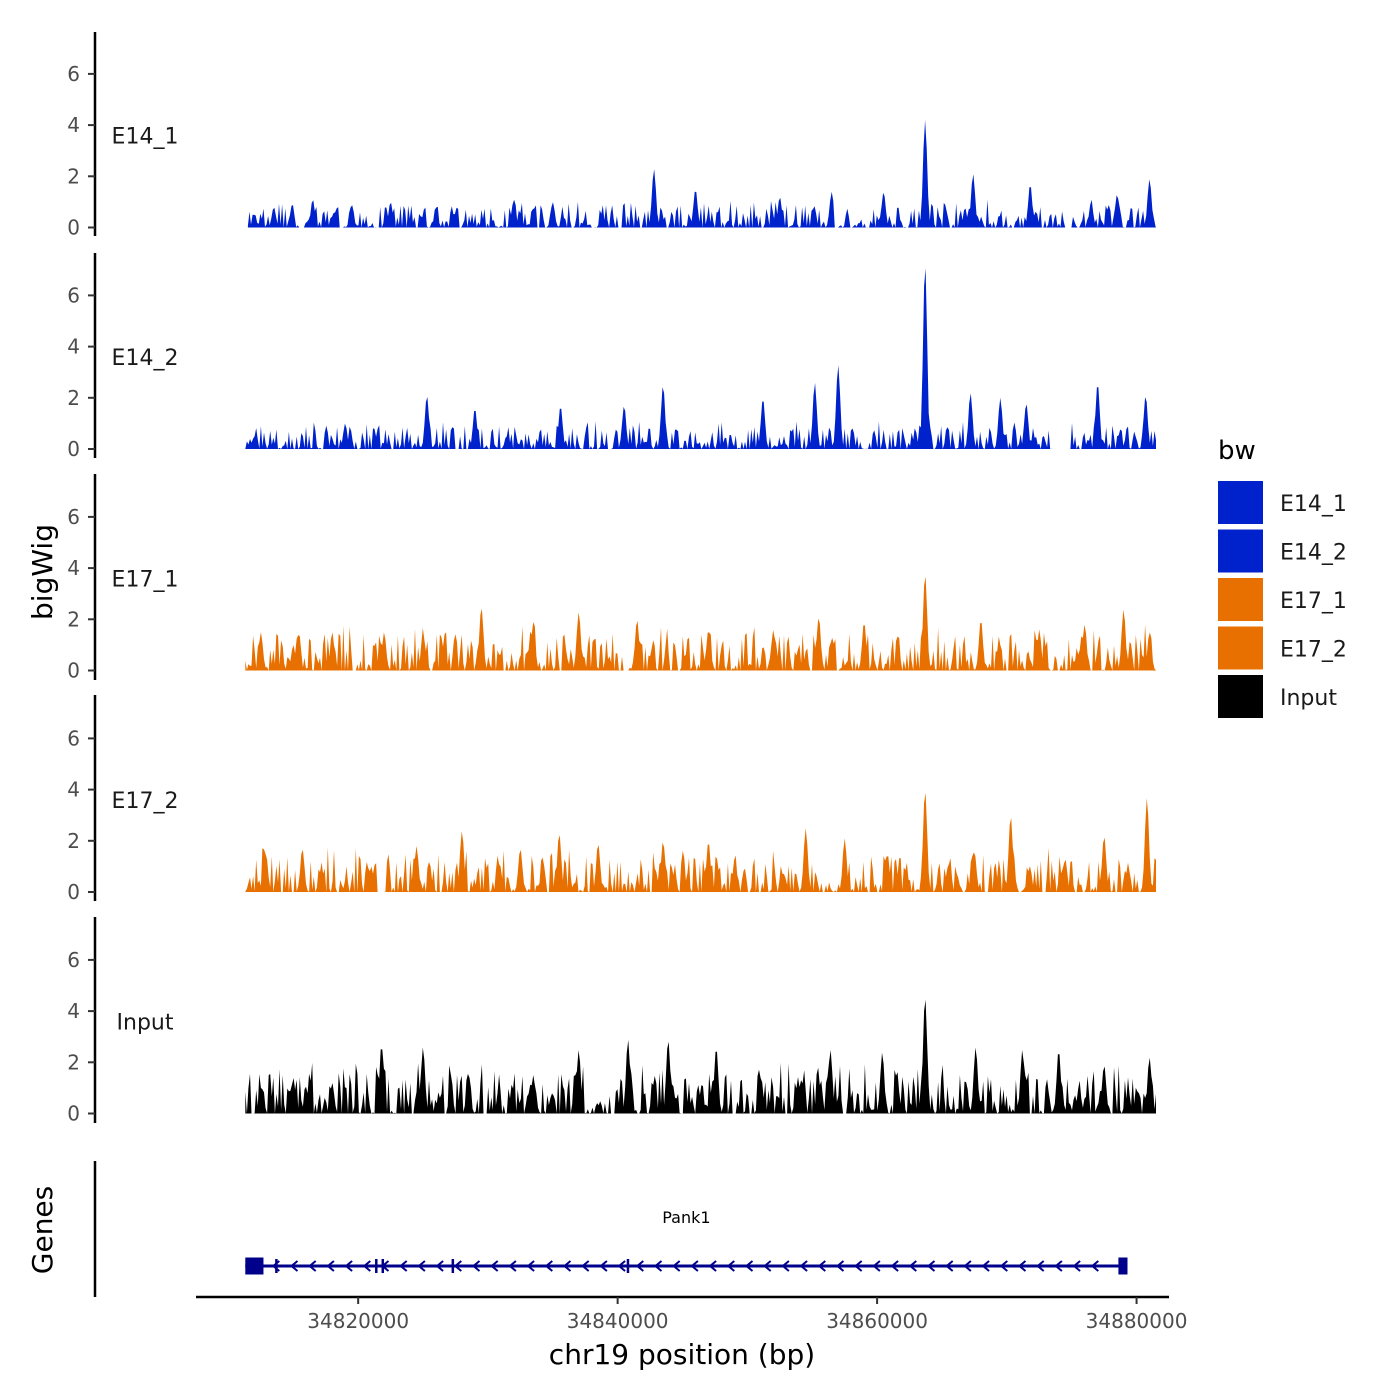  Describe the element at coordinates (145, 136) in the screenshot. I see `track-label: E14_1` at that location.